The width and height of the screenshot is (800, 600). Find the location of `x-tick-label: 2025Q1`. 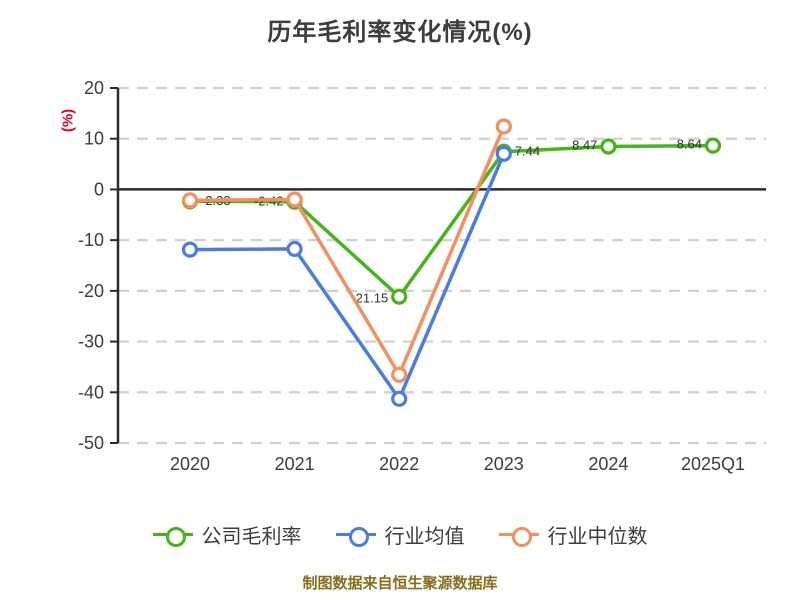

x-tick-label: 2025Q1 is located at coordinates (713, 464).